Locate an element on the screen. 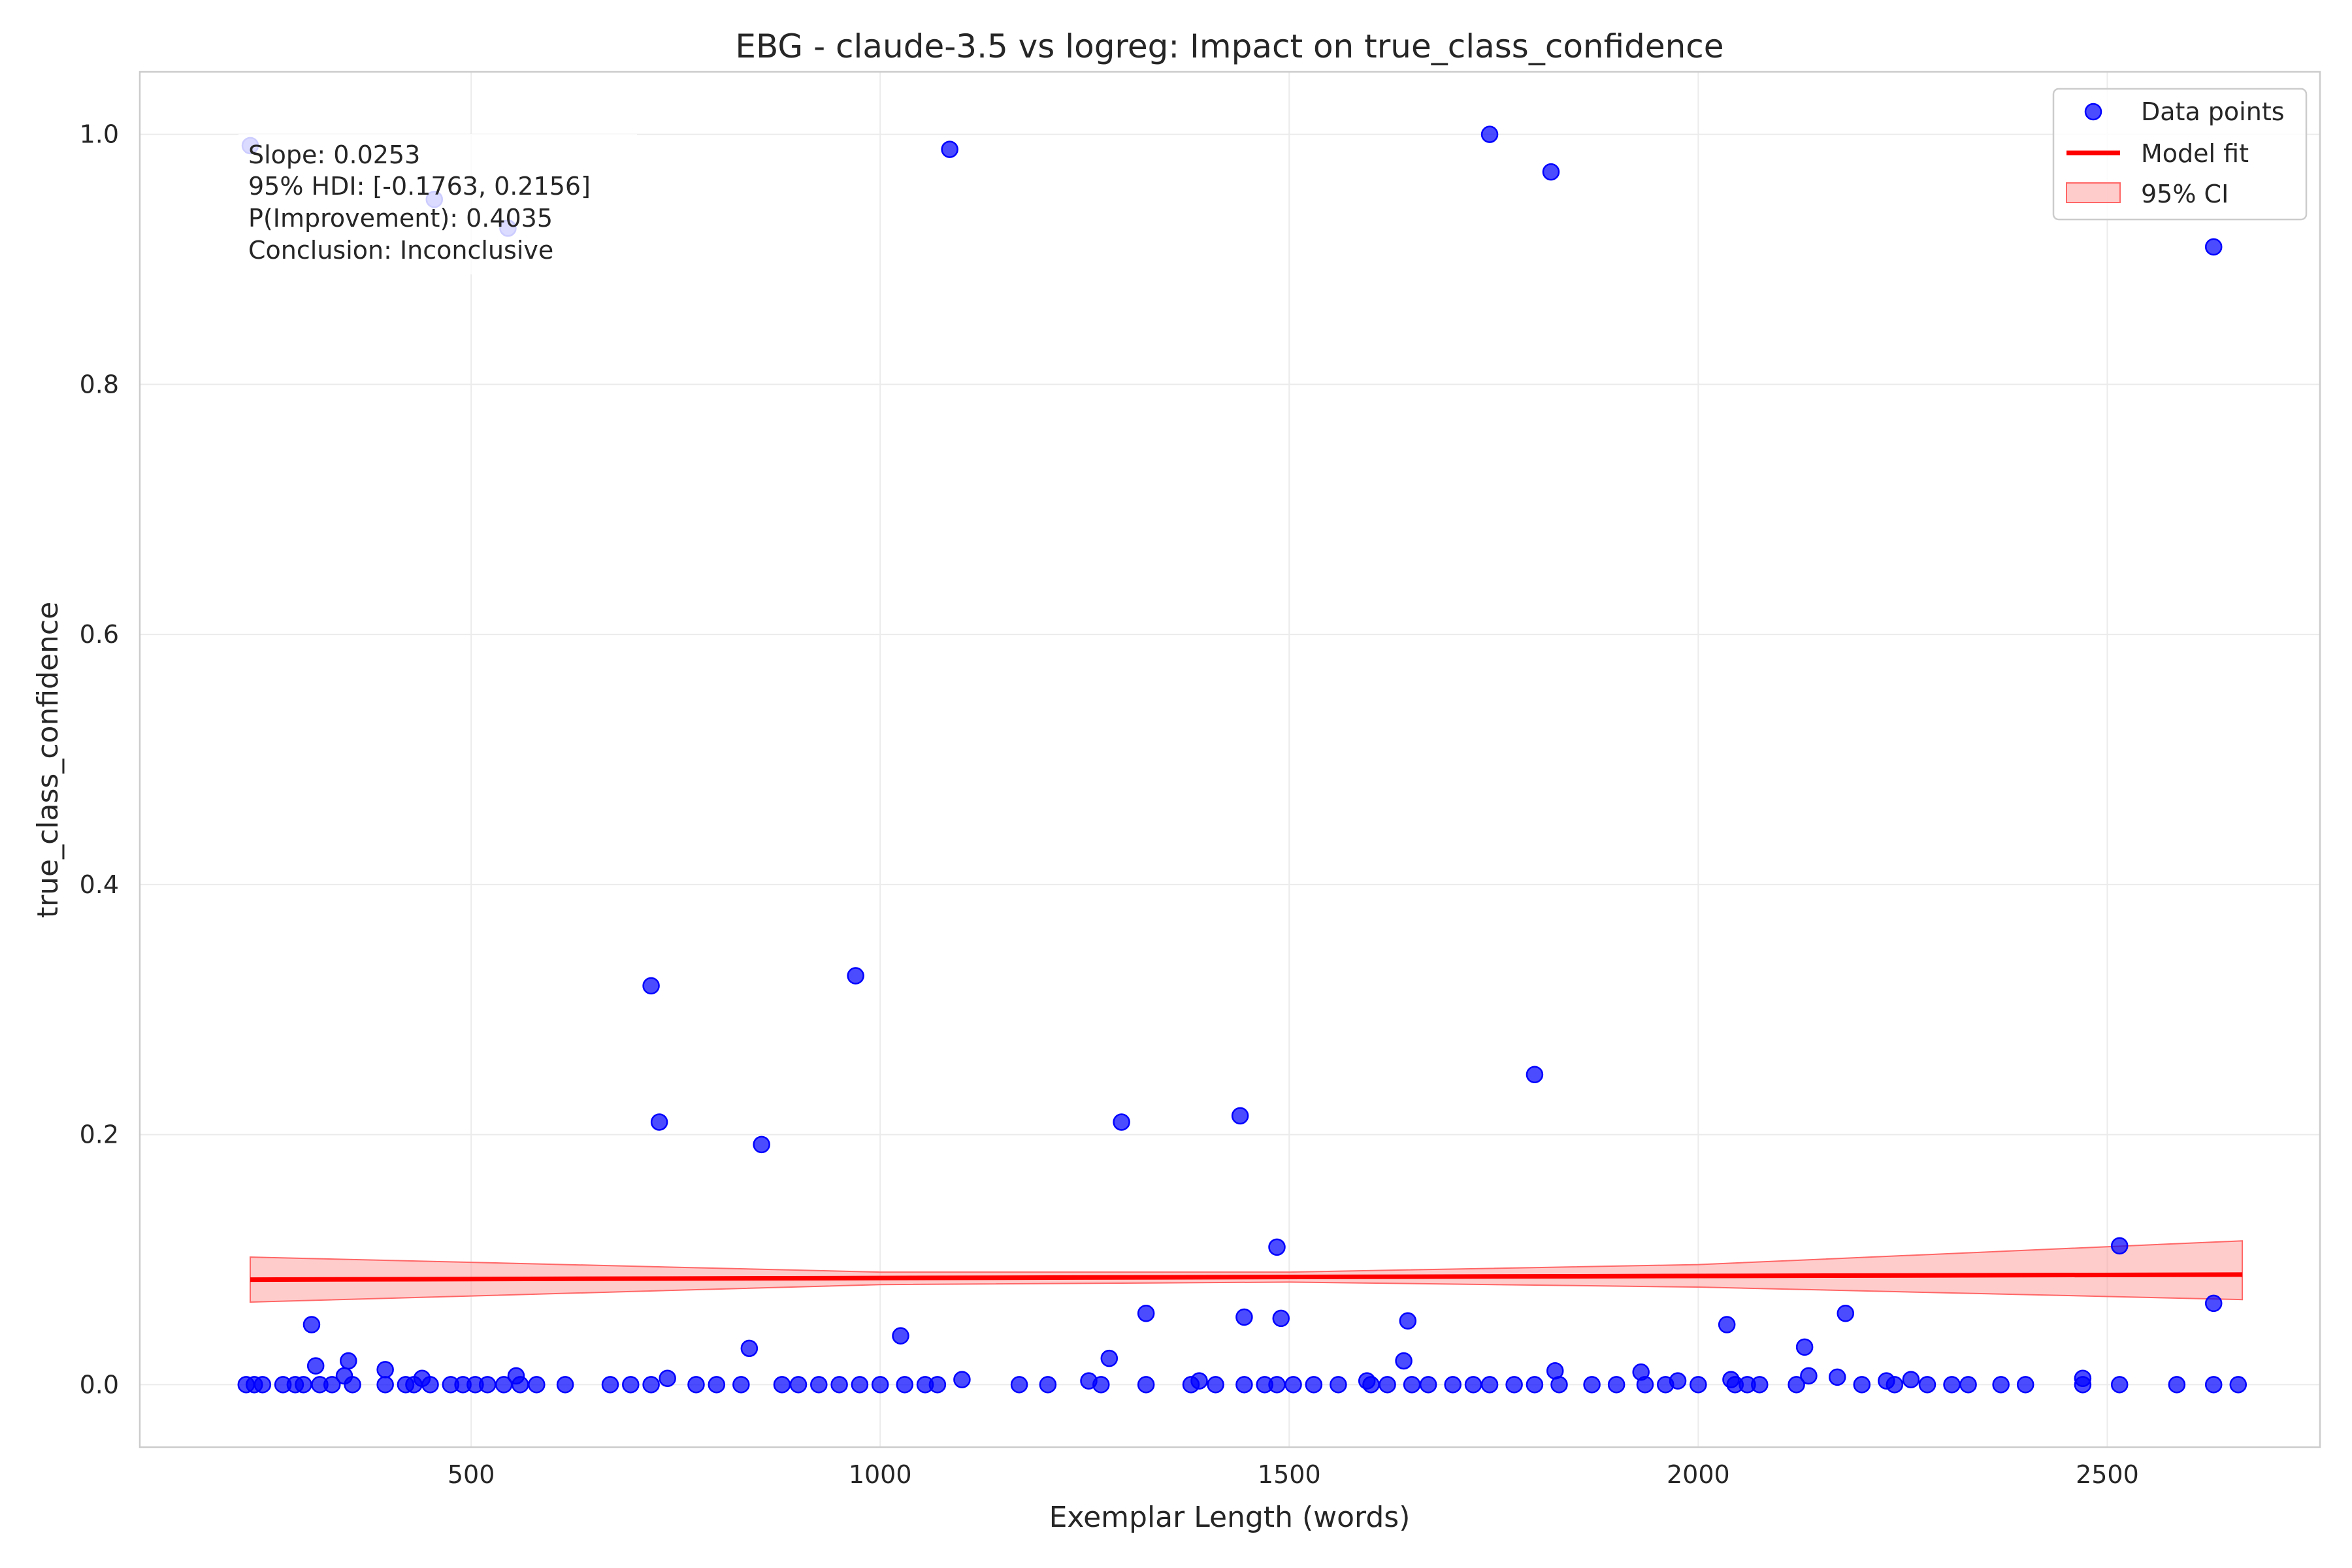 The height and width of the screenshot is (1568, 2352). x-tick-label: 2500 is located at coordinates (2107, 1474).